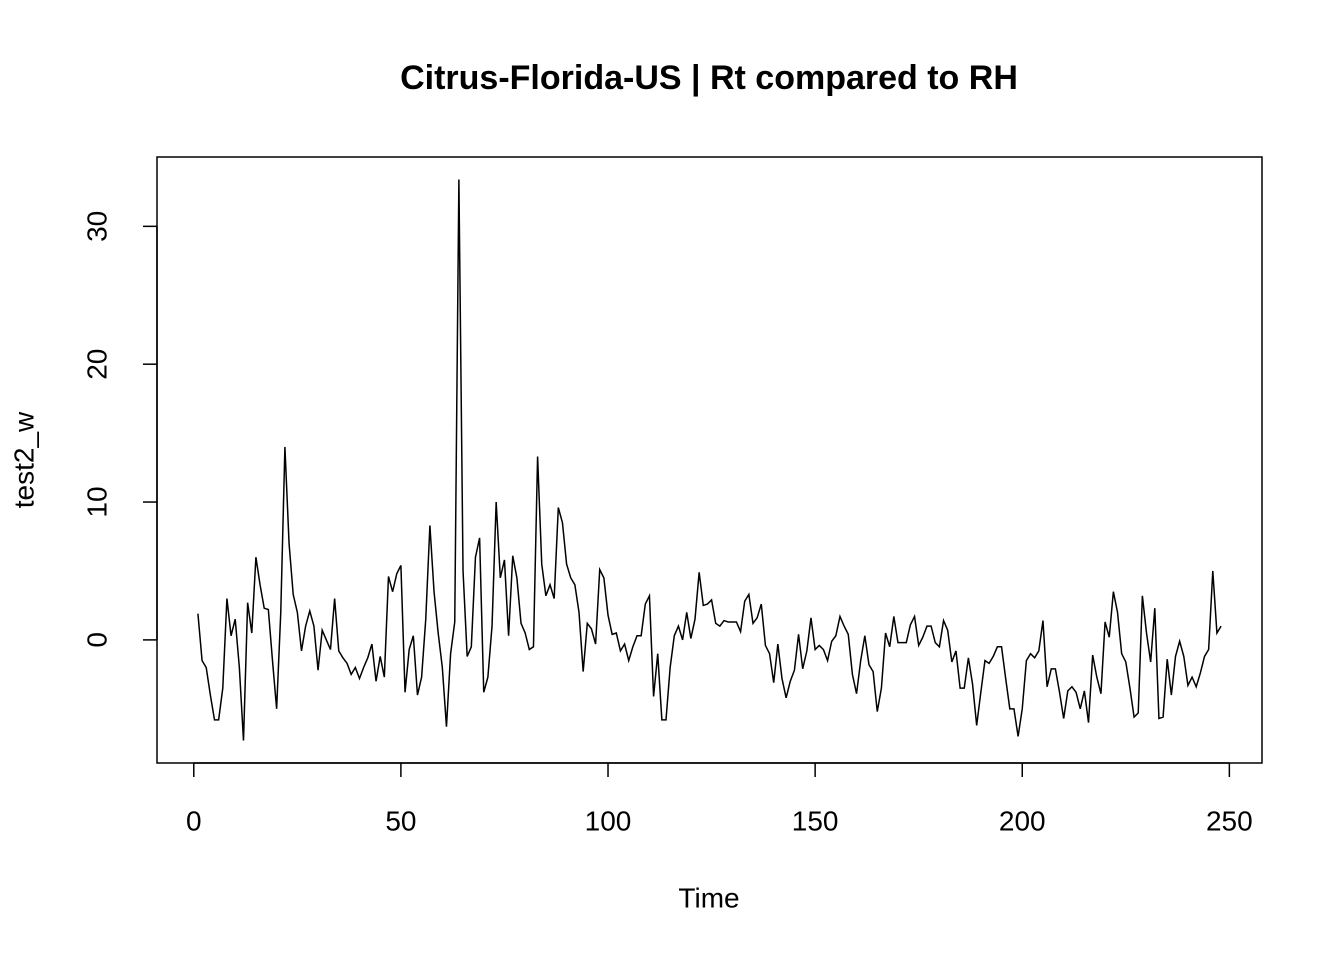  I want to click on x-tick-label: 250, so click(1229, 820).